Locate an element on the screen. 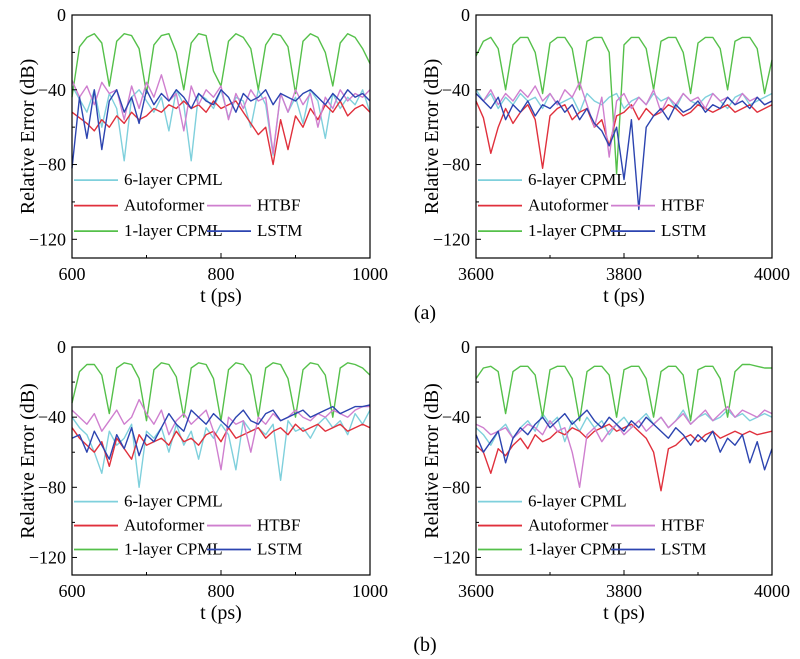  caption-b: (b) is located at coordinates (424, 645).